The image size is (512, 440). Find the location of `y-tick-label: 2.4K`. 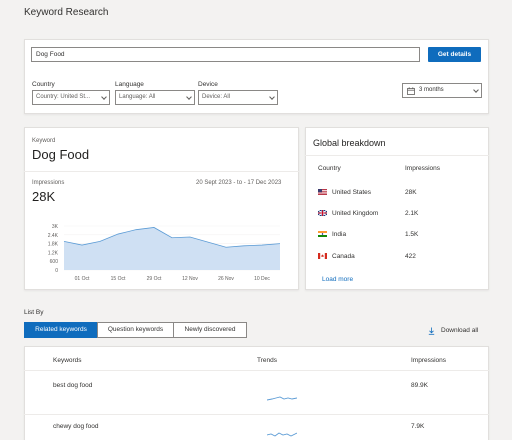

y-tick-label: 2.4K is located at coordinates (53, 236).